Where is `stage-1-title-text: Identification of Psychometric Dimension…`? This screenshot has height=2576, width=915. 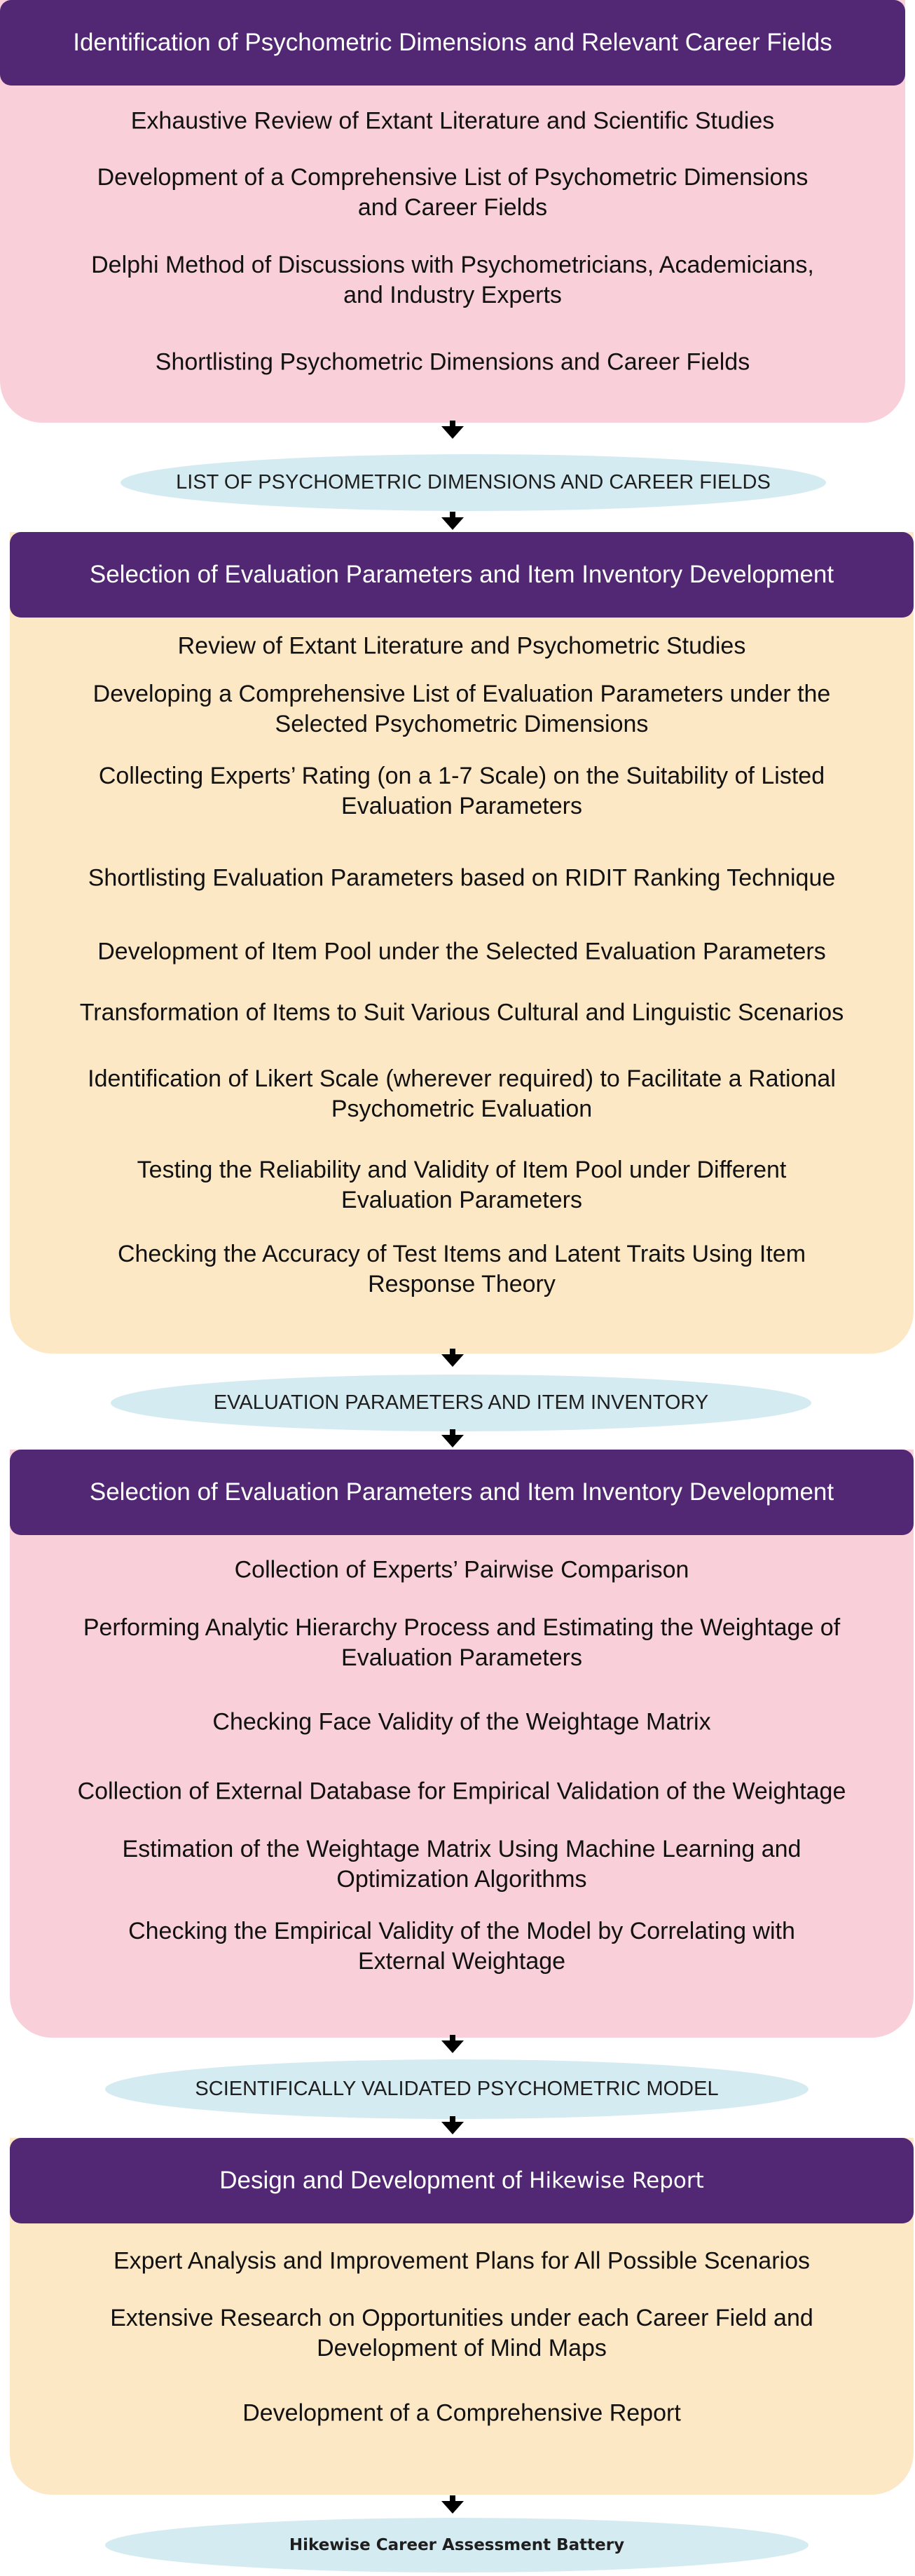 stage-1-title-text: Identification of Psychometric Dimension… is located at coordinates (452, 42).